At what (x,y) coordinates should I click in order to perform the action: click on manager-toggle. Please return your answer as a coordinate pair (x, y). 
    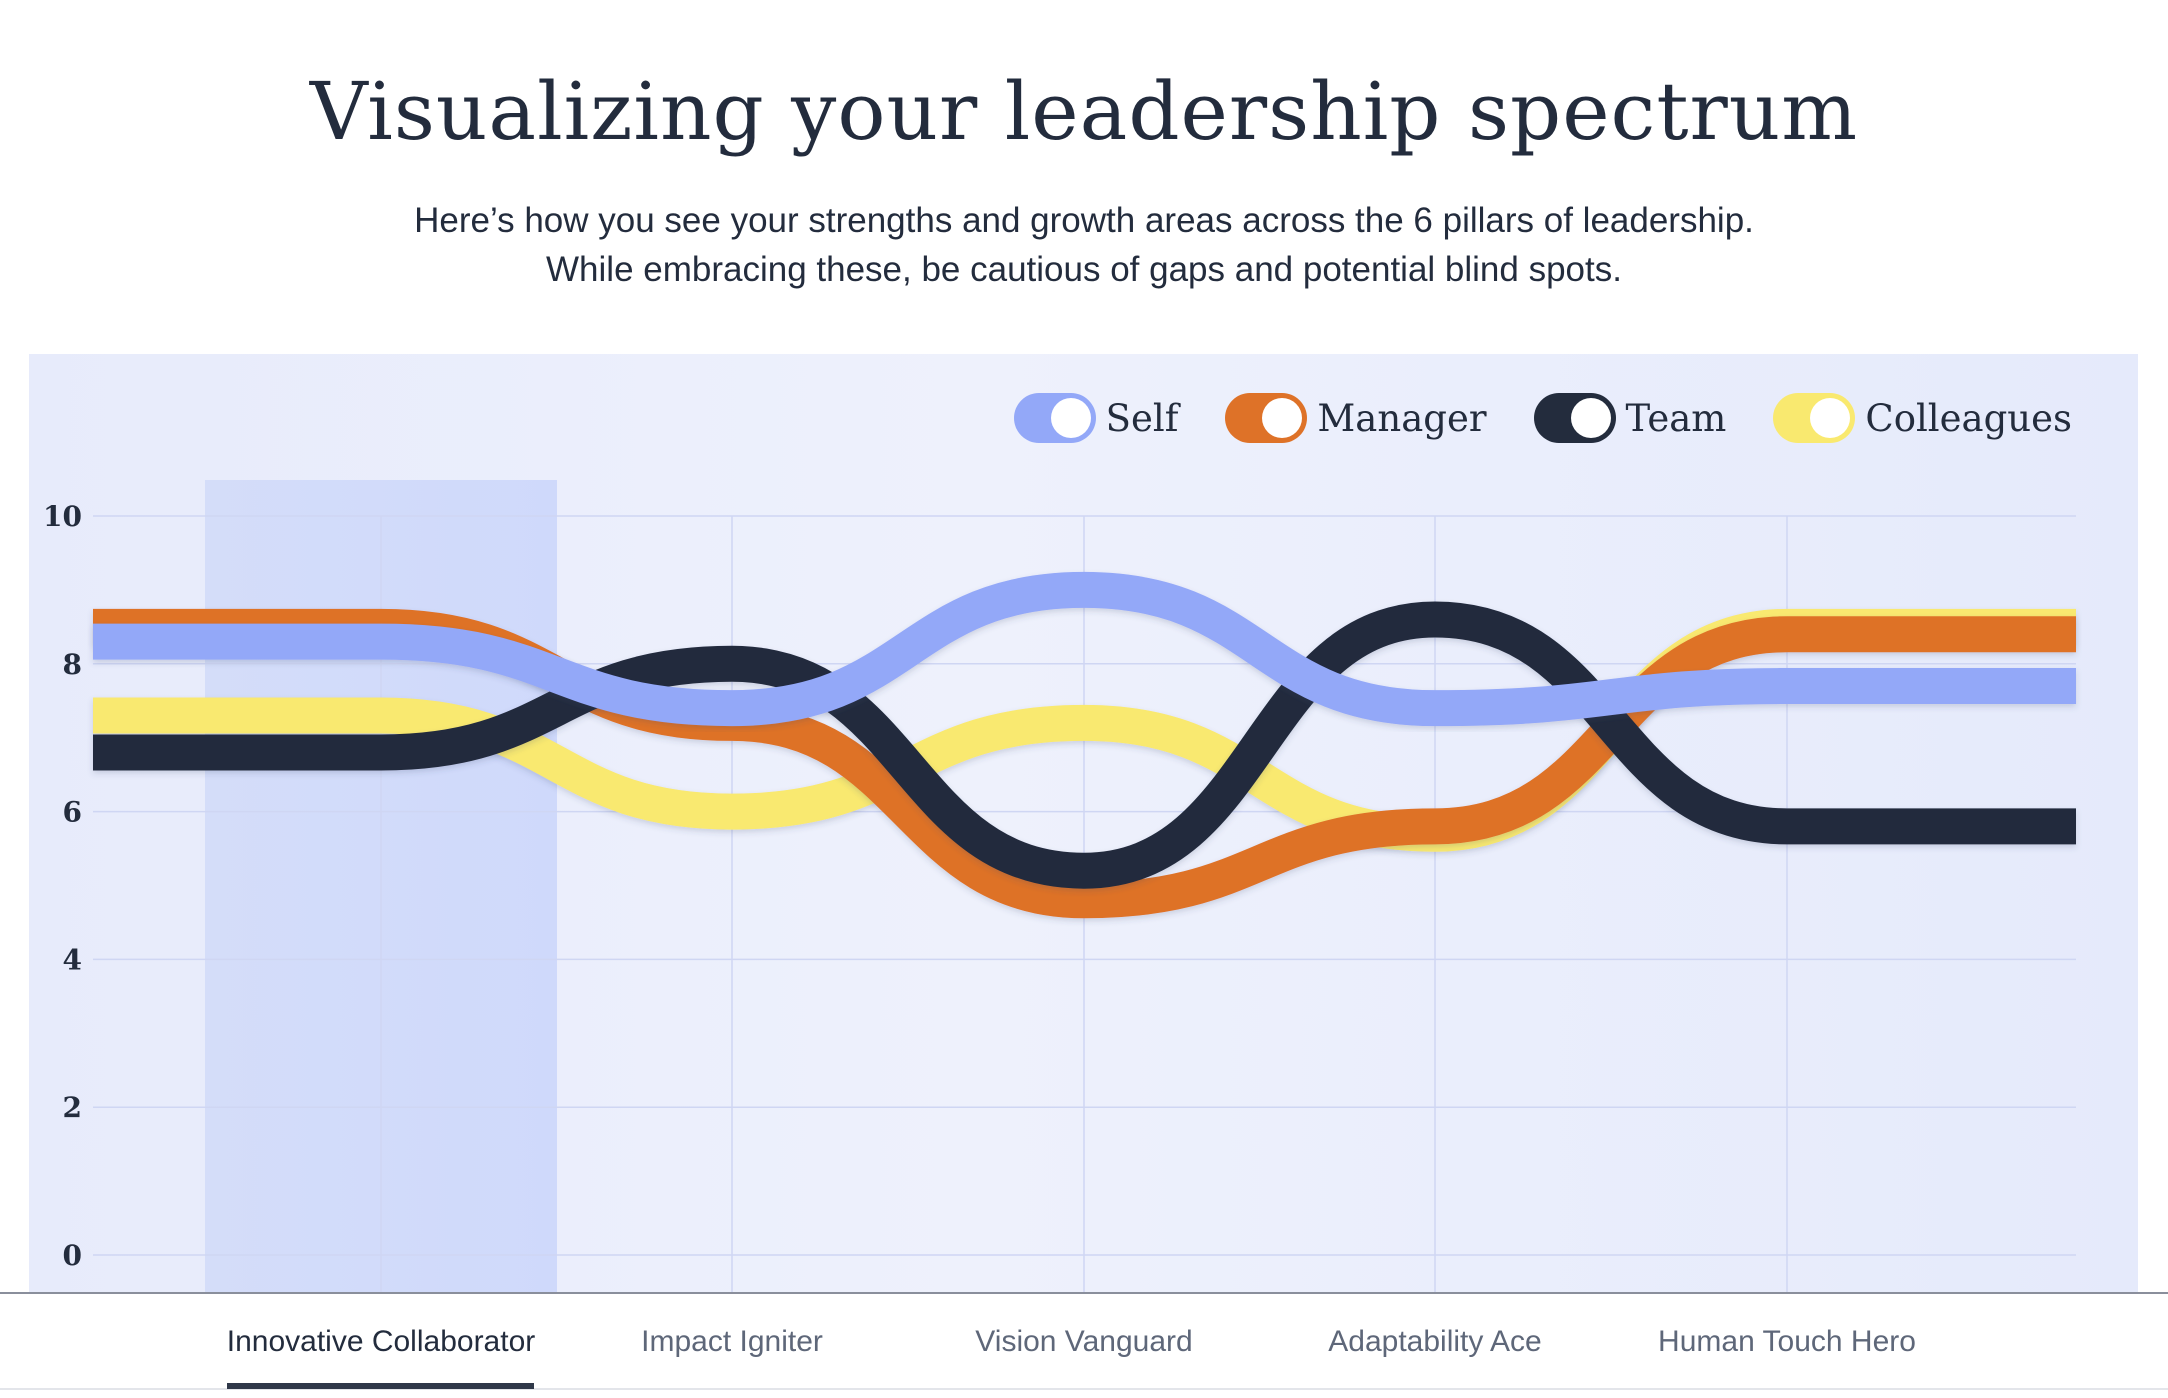
    Looking at the image, I should click on (1266, 418).